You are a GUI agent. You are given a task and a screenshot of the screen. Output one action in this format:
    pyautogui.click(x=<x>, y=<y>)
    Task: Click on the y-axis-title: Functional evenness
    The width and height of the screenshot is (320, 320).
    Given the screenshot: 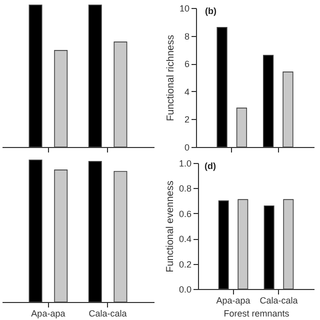 What is the action you would take?
    pyautogui.click(x=170, y=226)
    